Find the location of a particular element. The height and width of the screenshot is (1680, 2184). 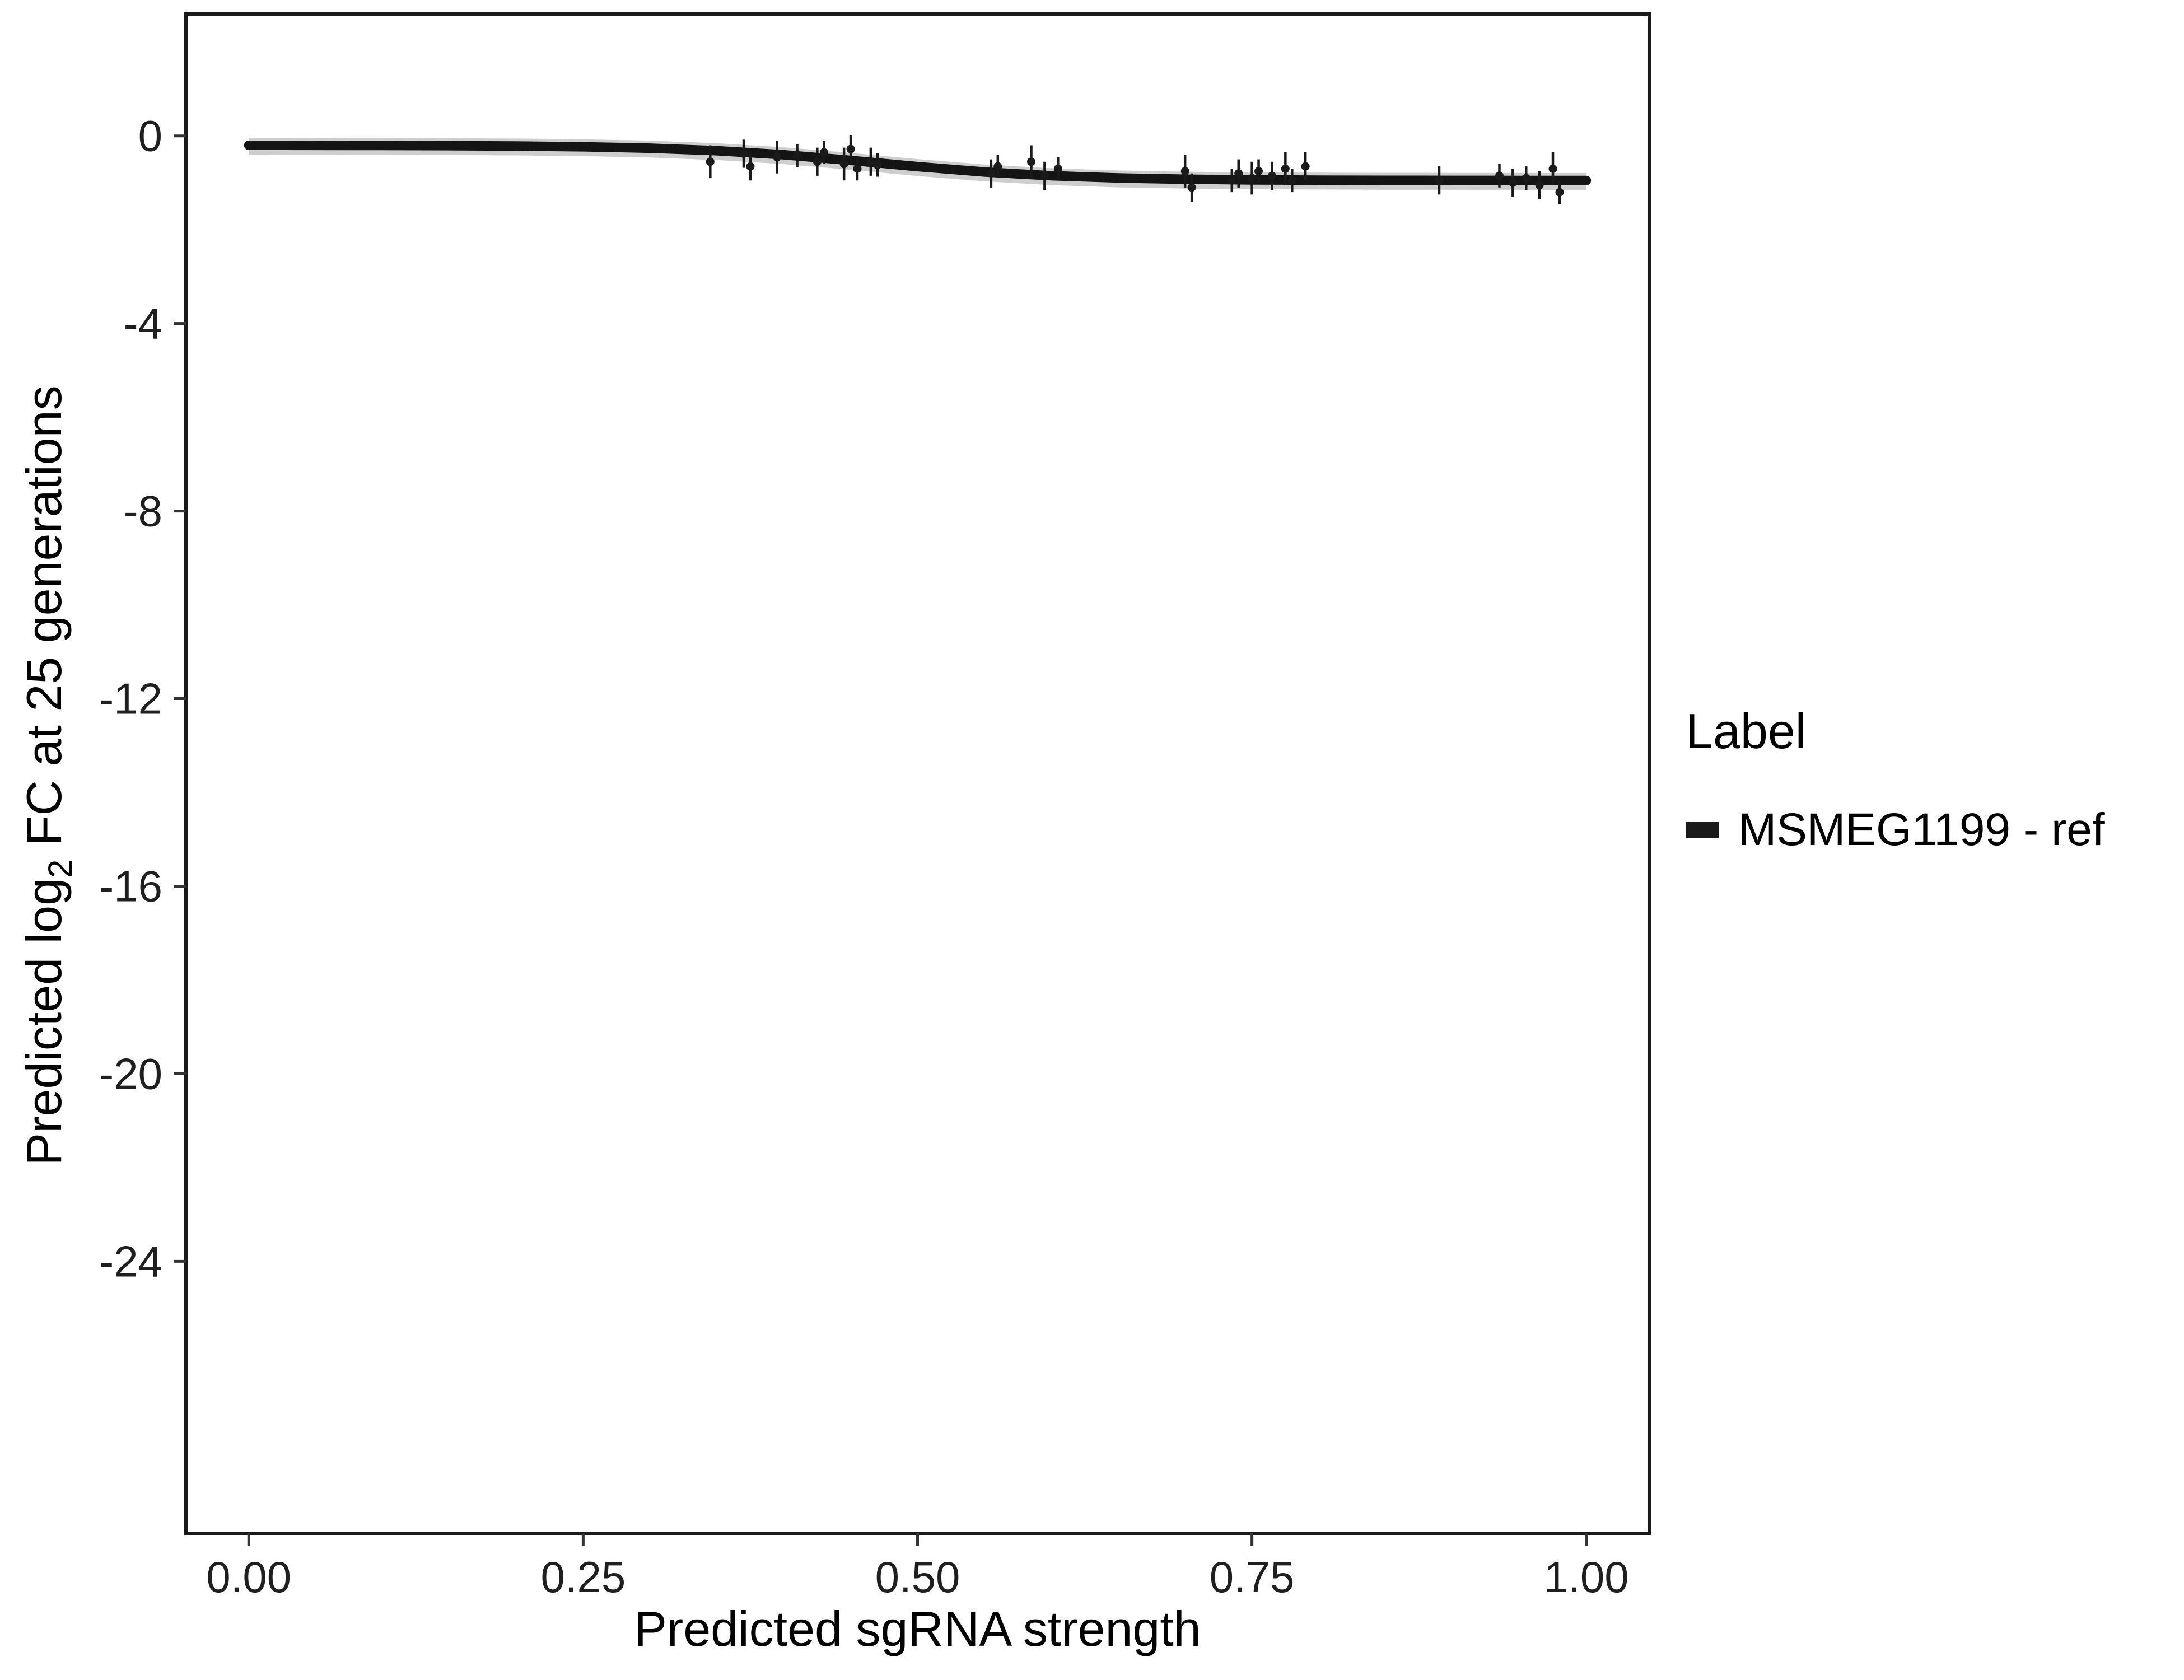

y-axis-title-post: FC at 25 generations is located at coordinates (44, 623).